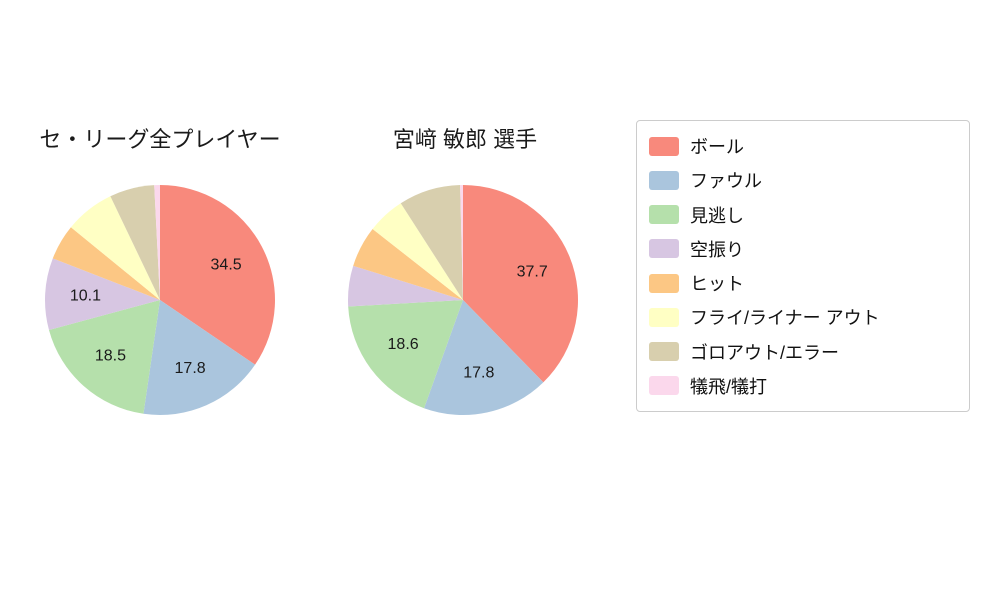 This screenshot has height=600, width=1000. I want to click on slice-value-label: 10.1, so click(85, 296).